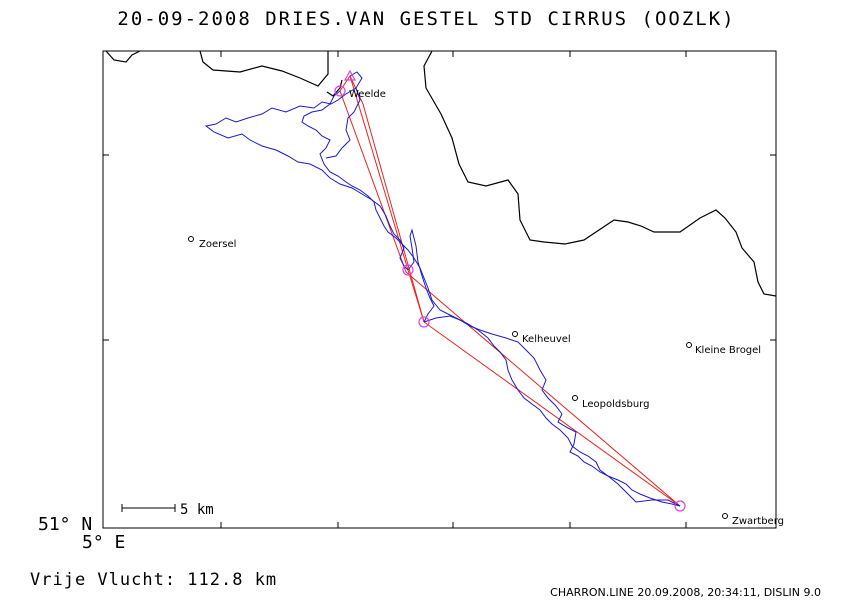 The image size is (853, 603). I want to click on turnpoint-weelde, so click(340, 91).